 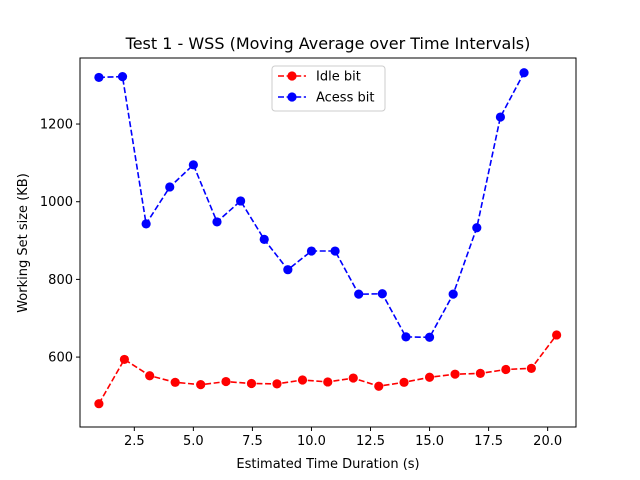 I want to click on y-axis-label: Working Set size (KB), so click(x=23, y=243).